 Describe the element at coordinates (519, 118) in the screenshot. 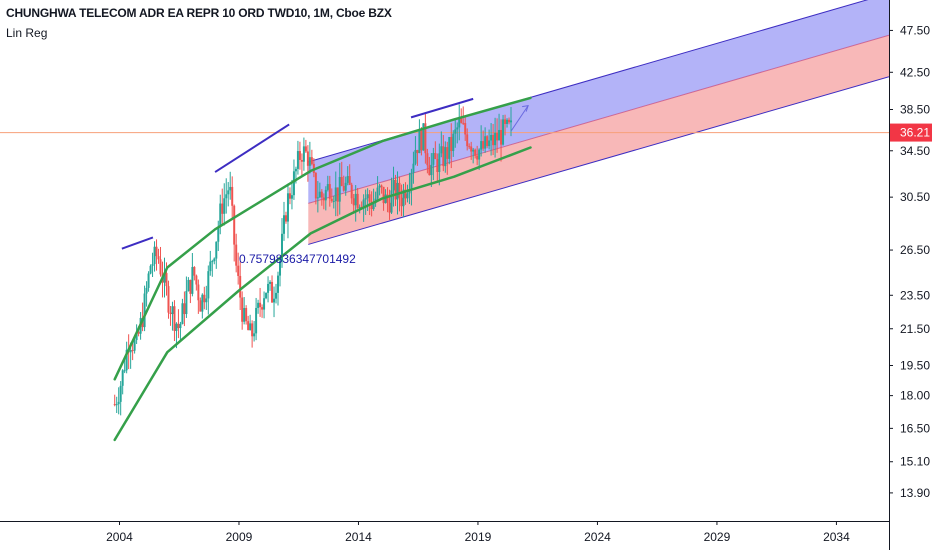

I see `projection-arrow` at that location.